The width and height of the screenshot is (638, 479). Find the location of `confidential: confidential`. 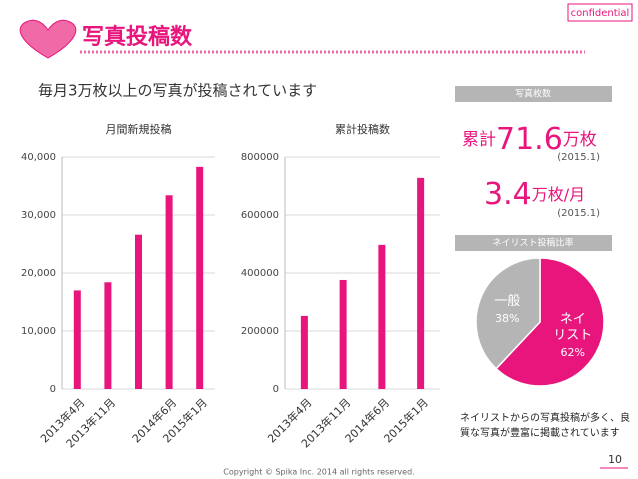

confidential: confidential is located at coordinates (600, 13).